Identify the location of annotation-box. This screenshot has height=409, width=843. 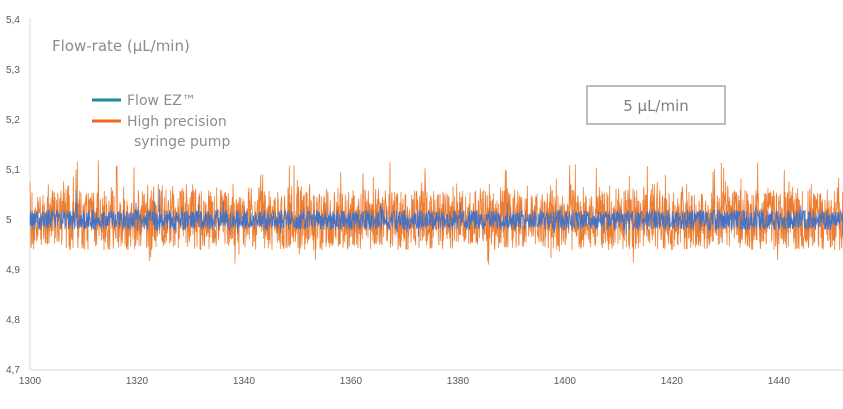
(656, 105).